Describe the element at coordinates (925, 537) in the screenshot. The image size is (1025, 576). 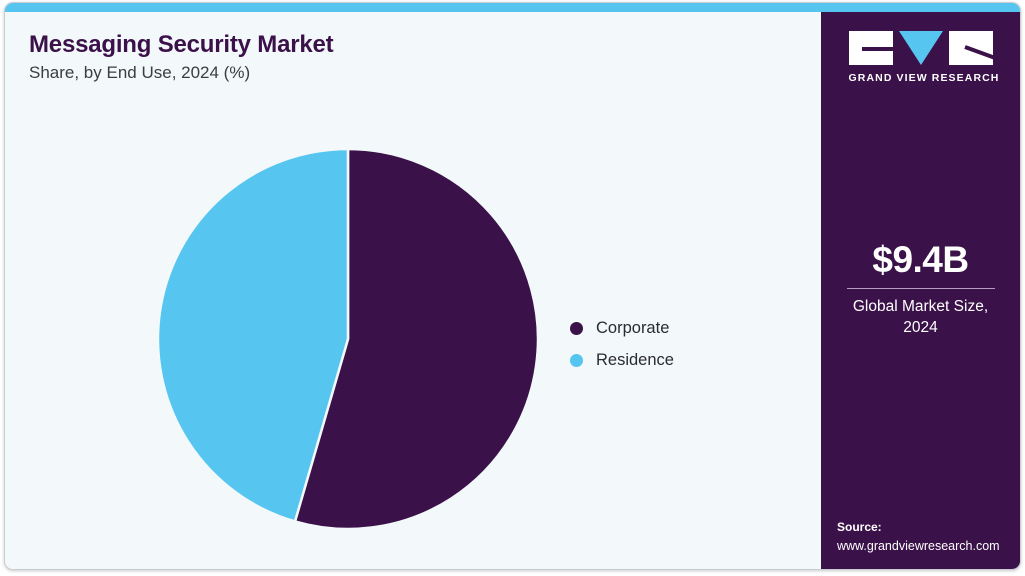
I see `source-block: Source: www.grandviewresearch.com` at that location.